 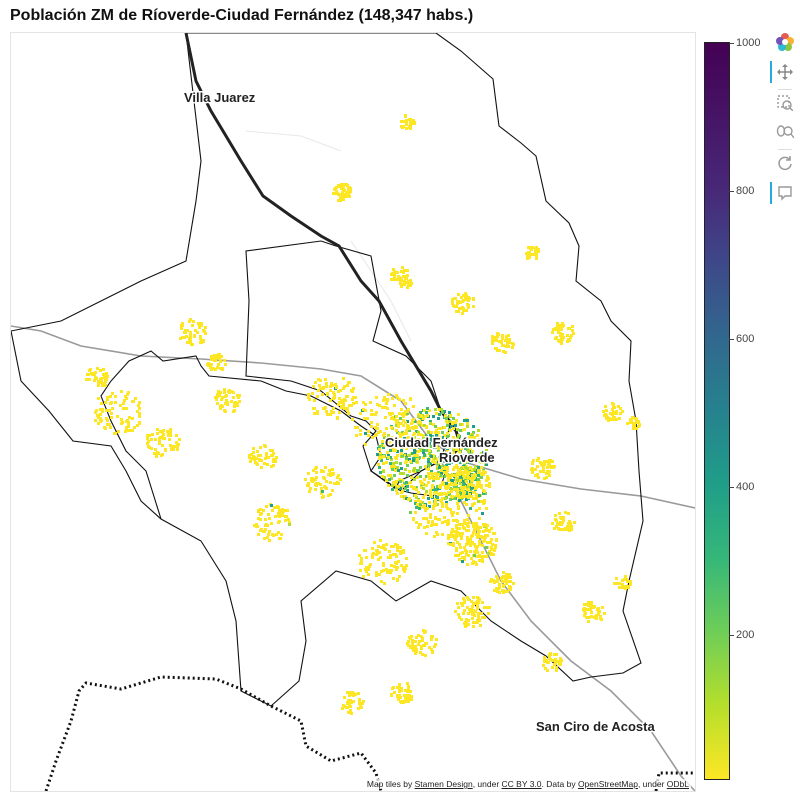 What do you see at coordinates (785, 163) in the screenshot?
I see `reset-tool-icon` at bounding box center [785, 163].